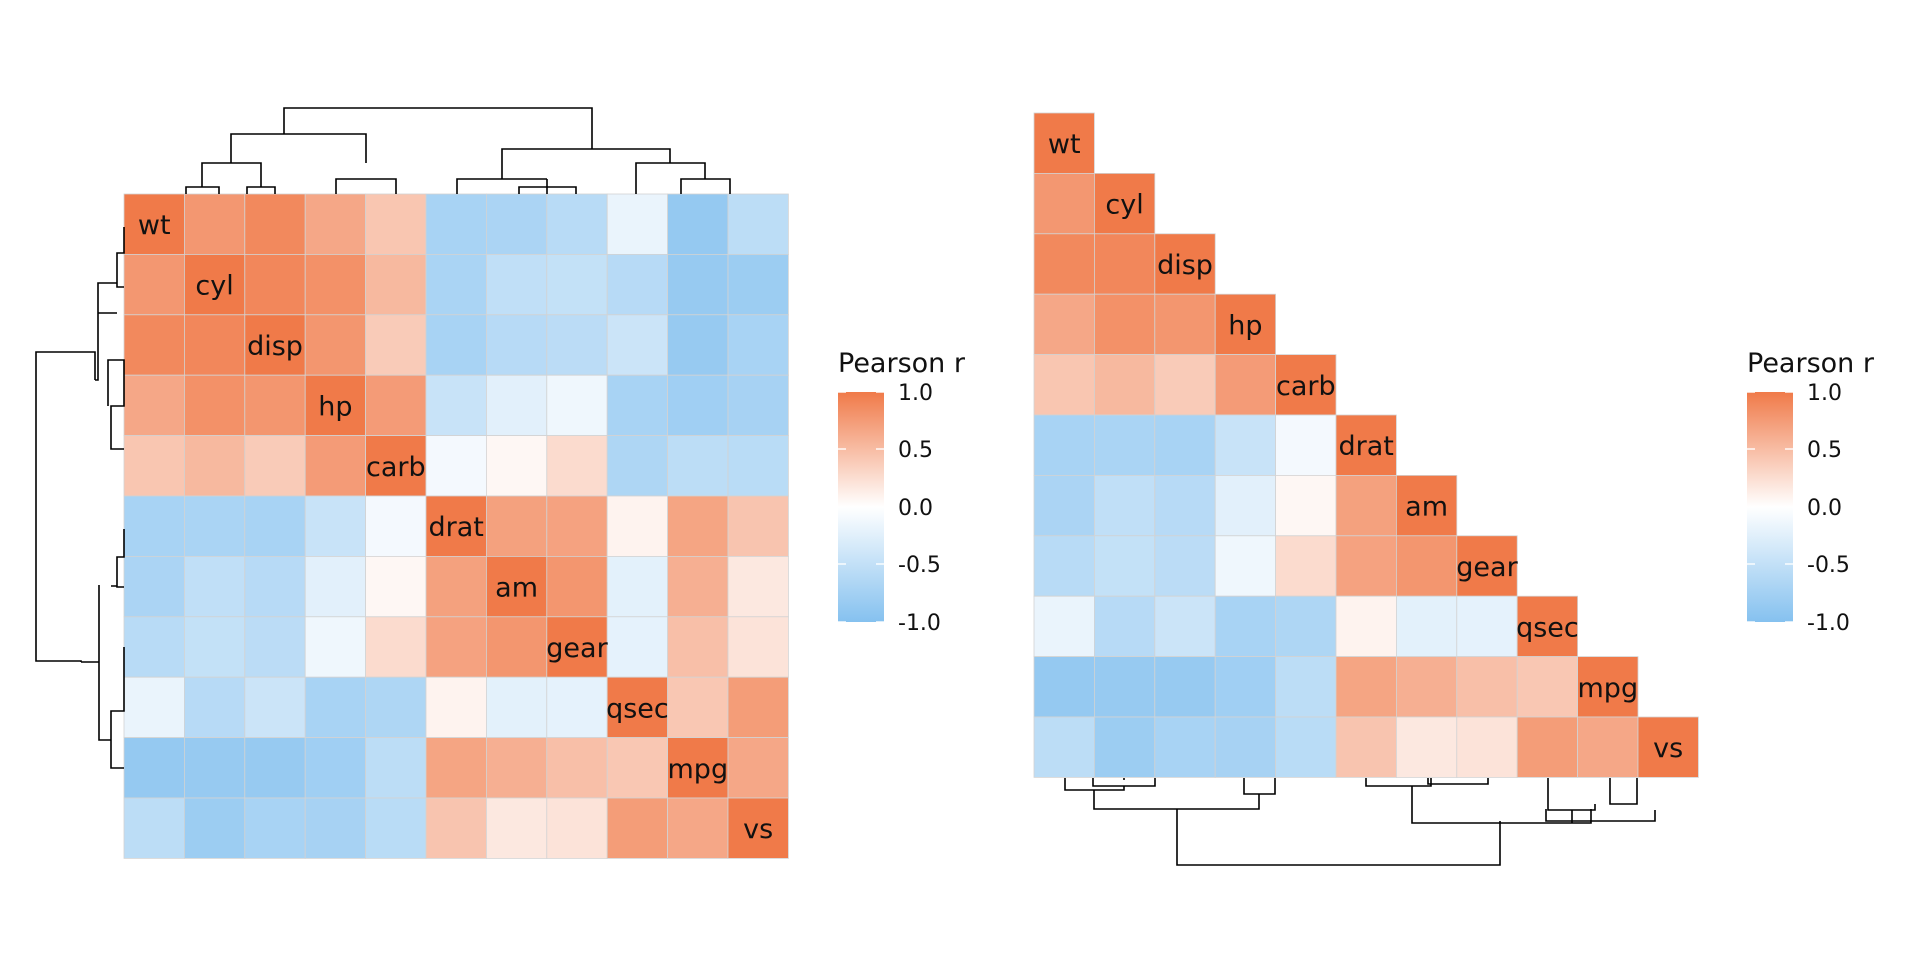 The width and height of the screenshot is (1920, 960). Describe the element at coordinates (1427, 626) in the screenshot. I see `tri-cell-qsec-am` at that location.